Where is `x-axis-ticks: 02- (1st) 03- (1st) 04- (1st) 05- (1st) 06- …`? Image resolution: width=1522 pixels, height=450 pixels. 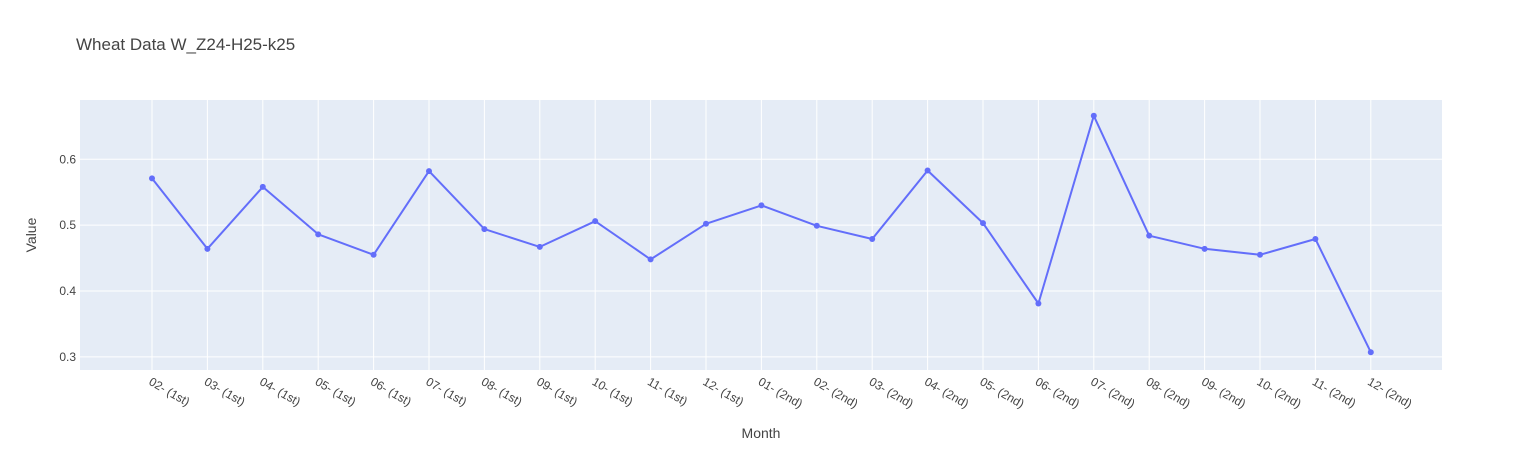
x-axis-ticks: 02- (1st) 03- (1st) 04- (1st) 05- (1st) 06- … is located at coordinates (781, 392).